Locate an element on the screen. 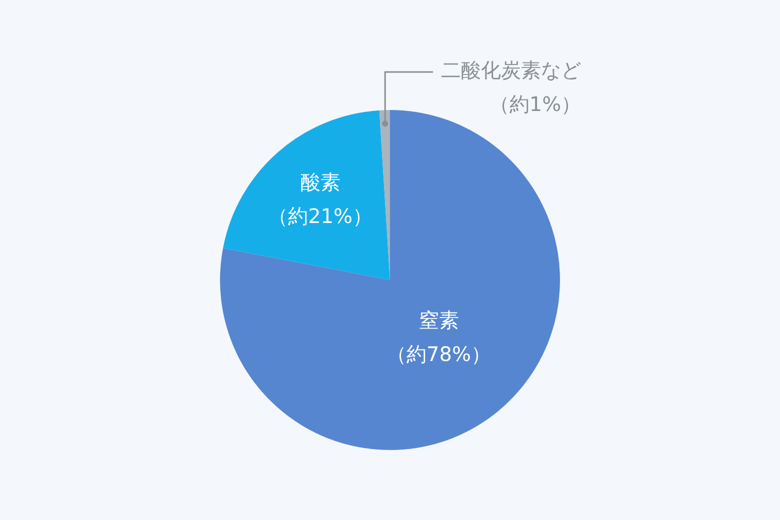 The height and width of the screenshot is (520, 780). data-label: （約78%） is located at coordinates (438, 354).